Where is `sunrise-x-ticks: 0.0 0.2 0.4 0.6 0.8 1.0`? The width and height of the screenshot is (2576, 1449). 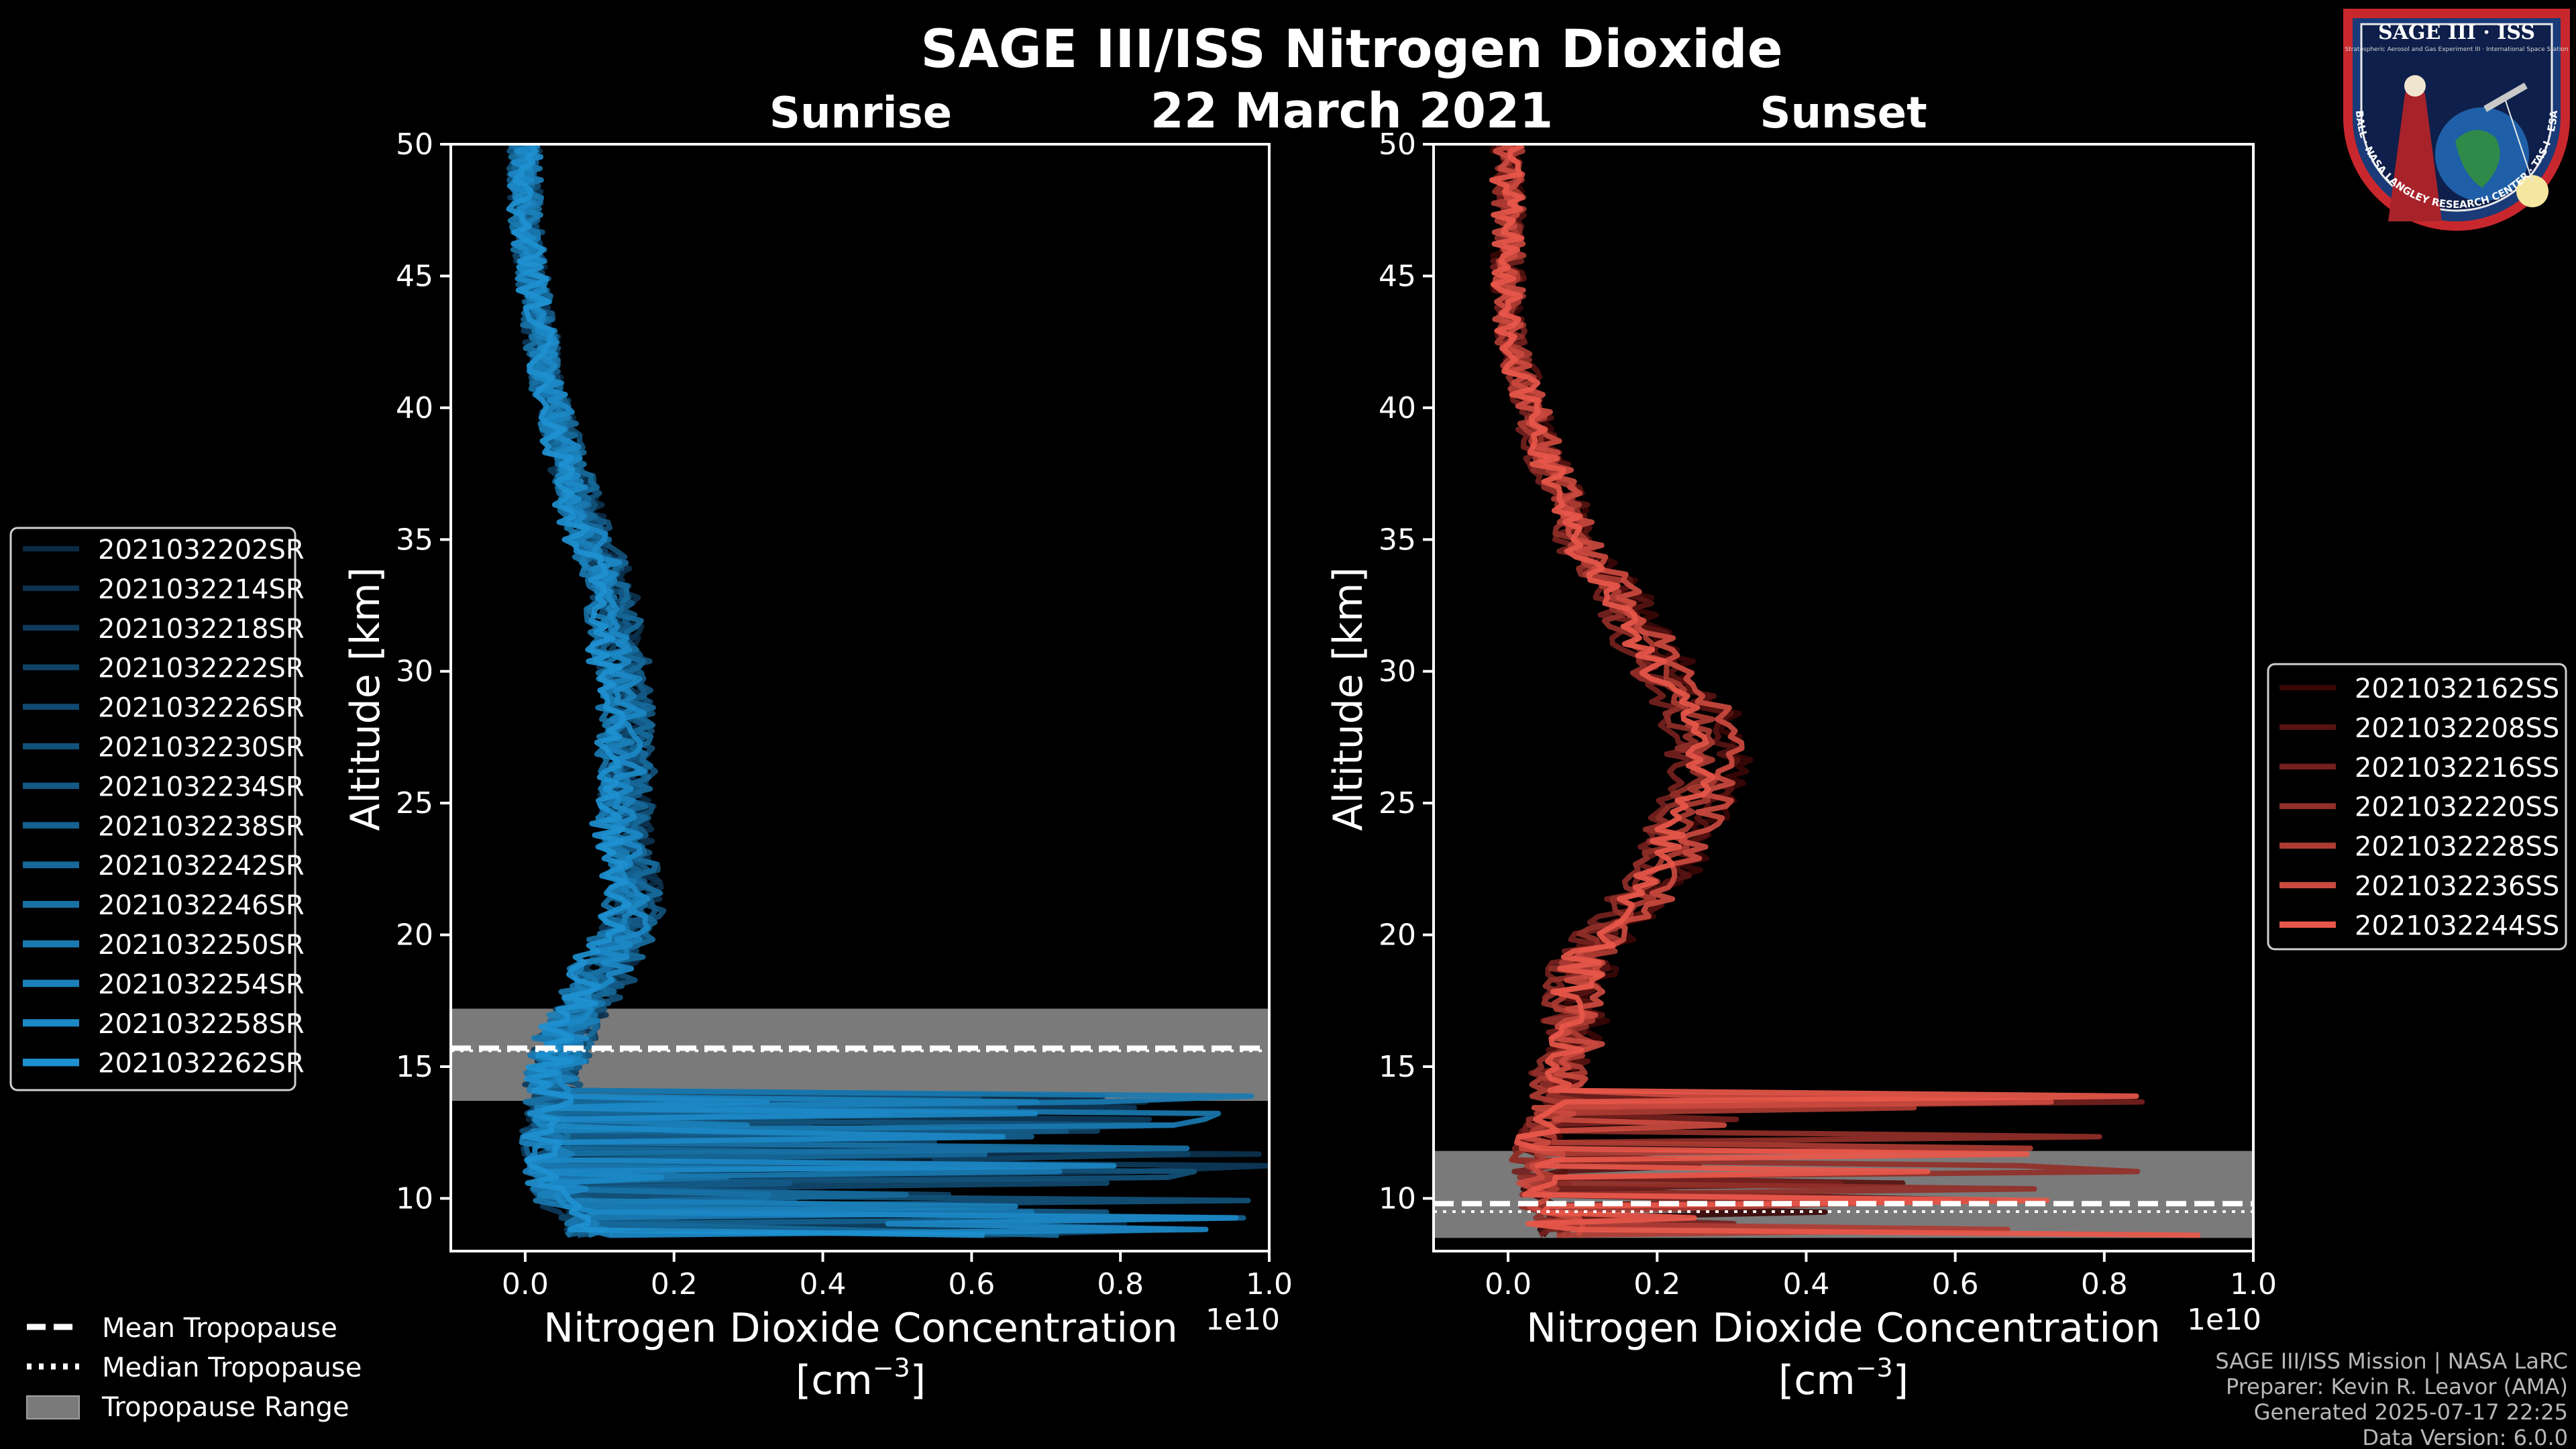
sunrise-x-ticks: 0.0 0.2 0.4 0.6 0.8 1.0 is located at coordinates (897, 1276).